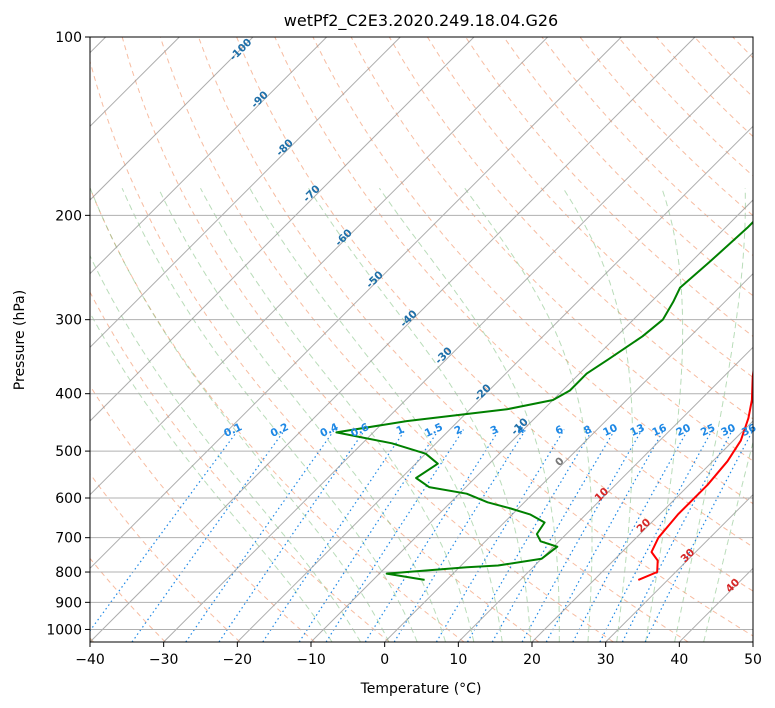 The width and height of the screenshot is (775, 708). Describe the element at coordinates (68, 573) in the screenshot. I see `y-tick-label: 800` at that location.